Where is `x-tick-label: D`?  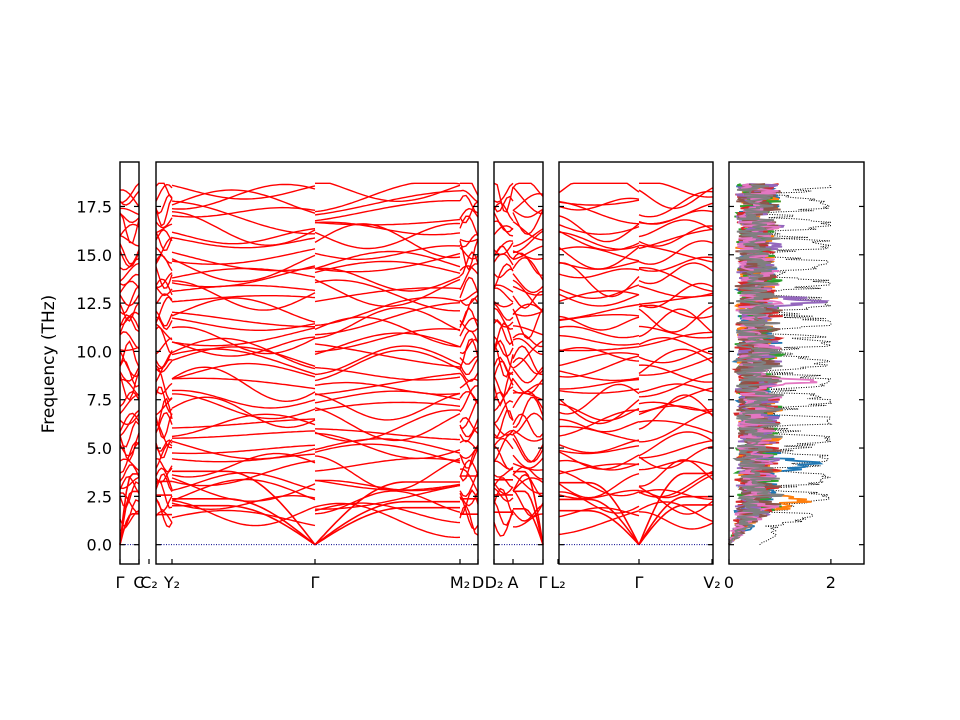
x-tick-label: D is located at coordinates (478, 582).